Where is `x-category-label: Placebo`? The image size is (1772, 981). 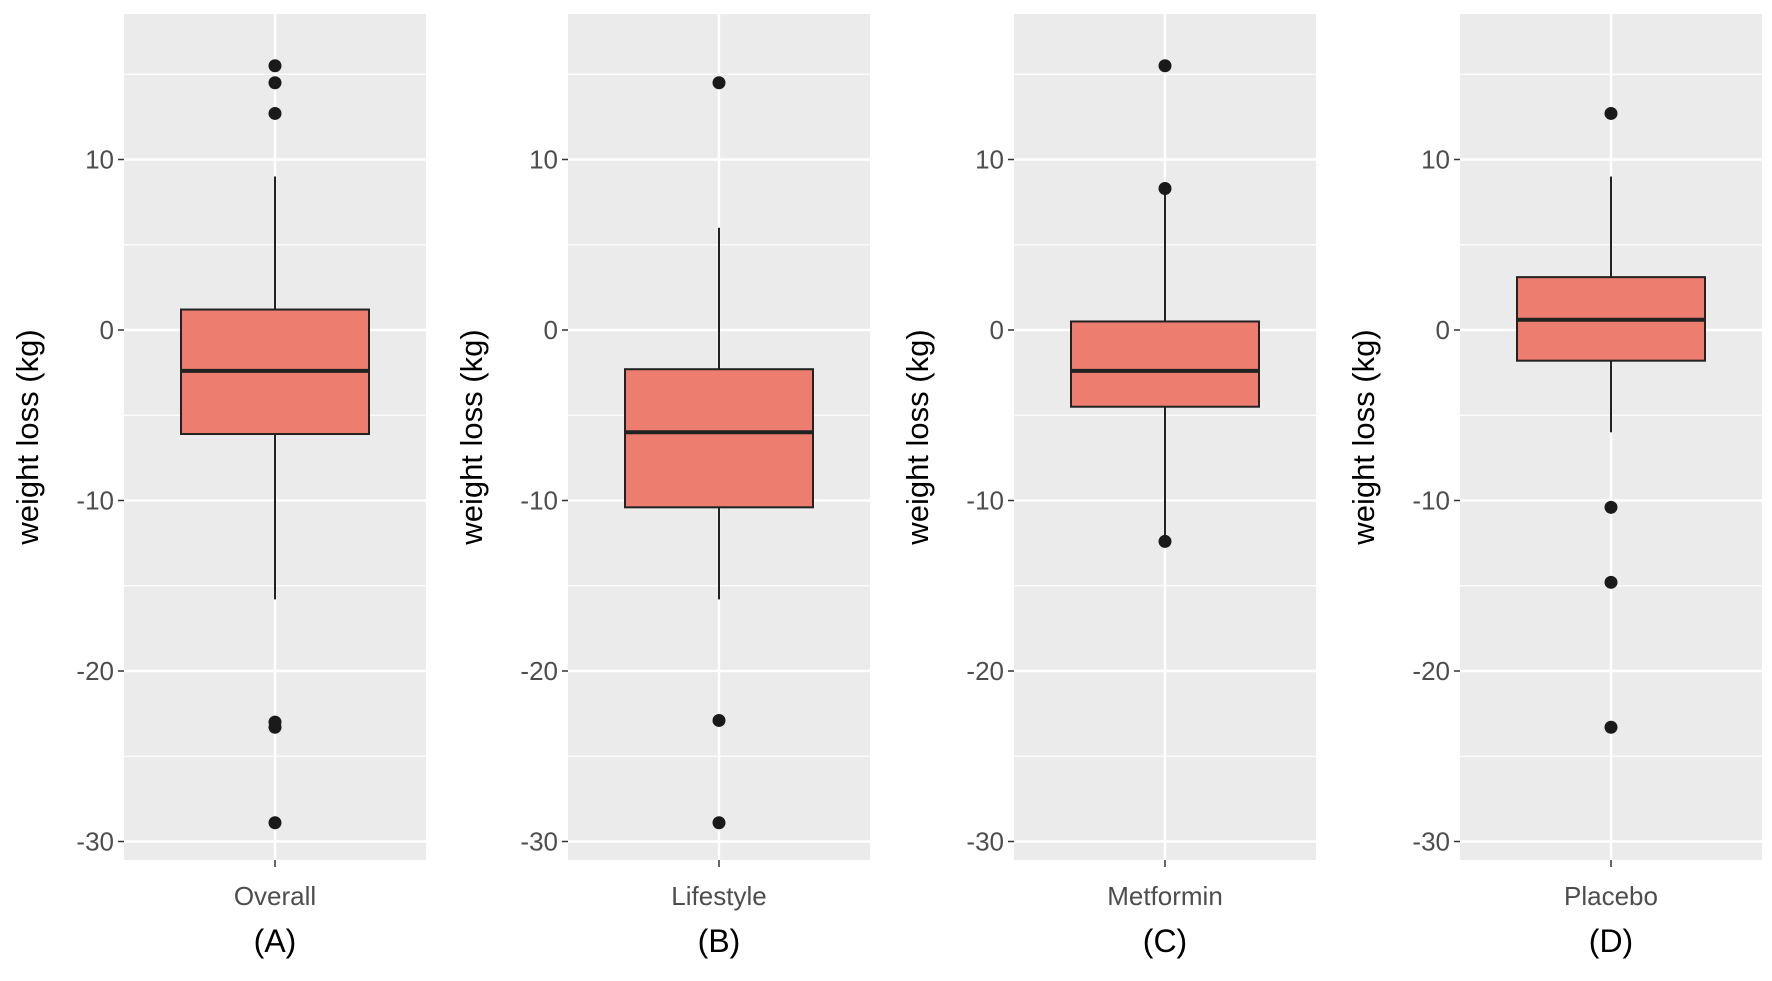
x-category-label: Placebo is located at coordinates (1611, 896).